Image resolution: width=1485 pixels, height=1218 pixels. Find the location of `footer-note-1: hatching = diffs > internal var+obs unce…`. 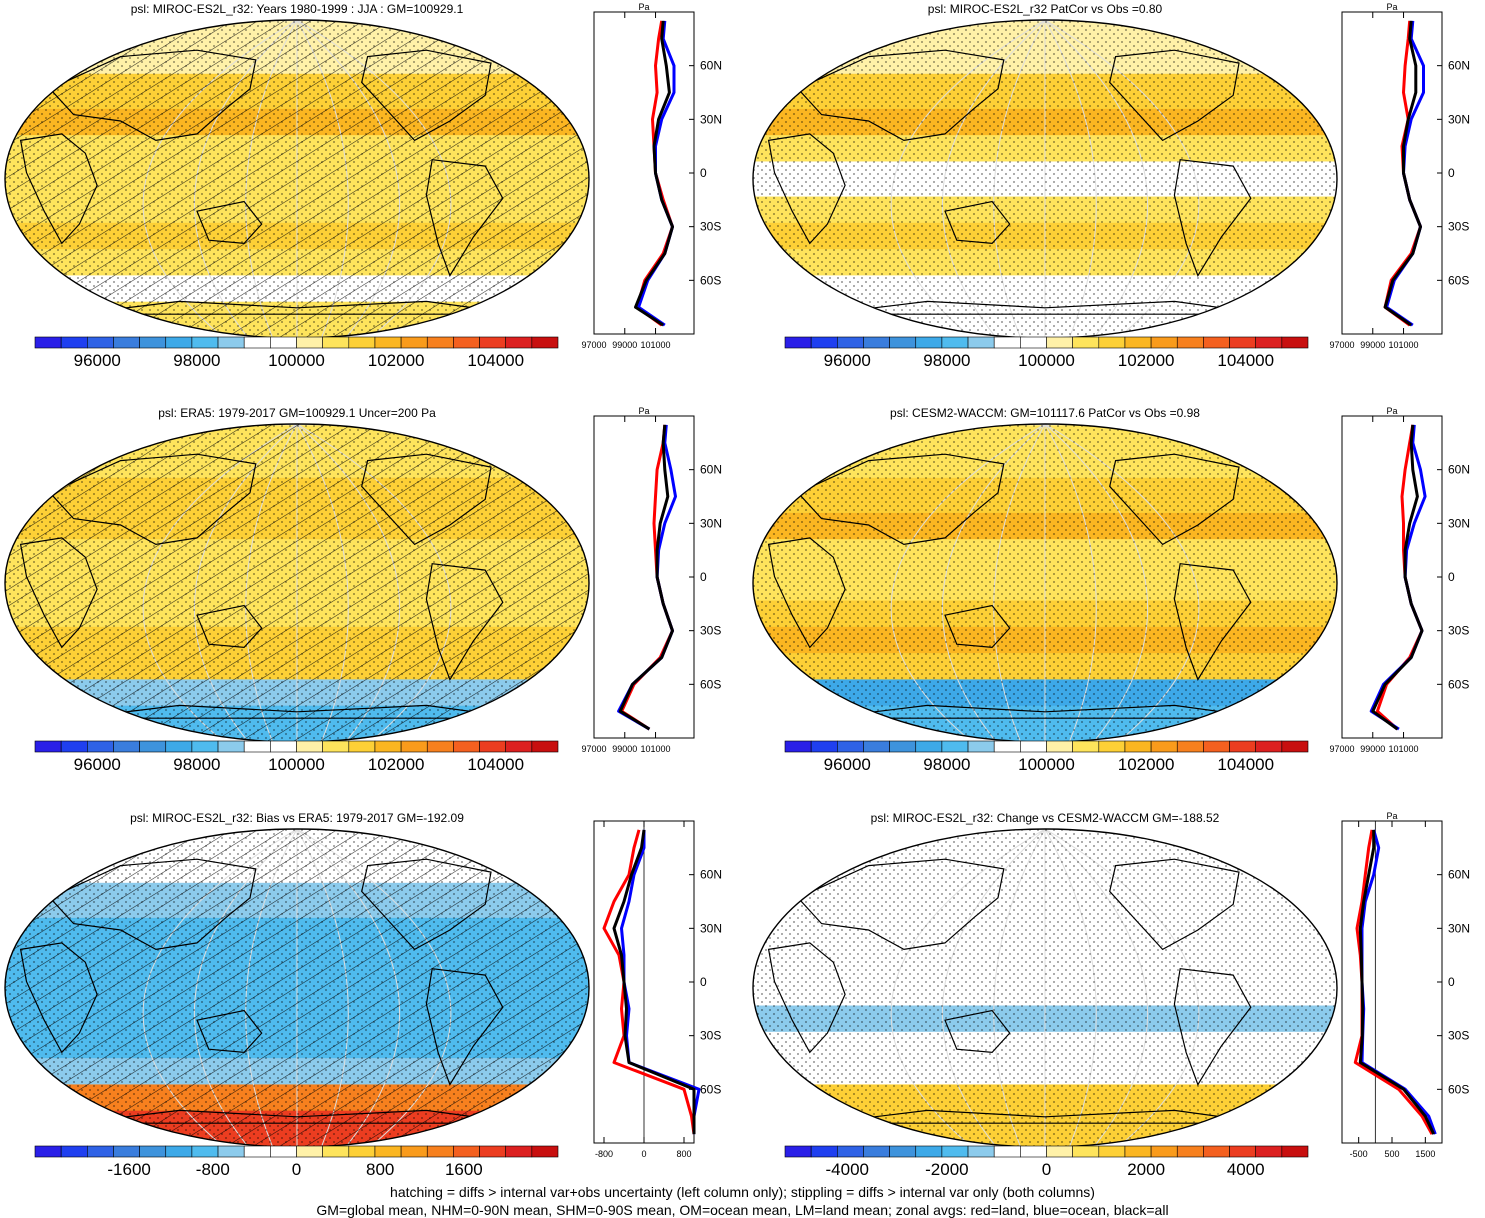

footer-note-1: hatching = diffs > internal var+obs unce… is located at coordinates (742, 1192).